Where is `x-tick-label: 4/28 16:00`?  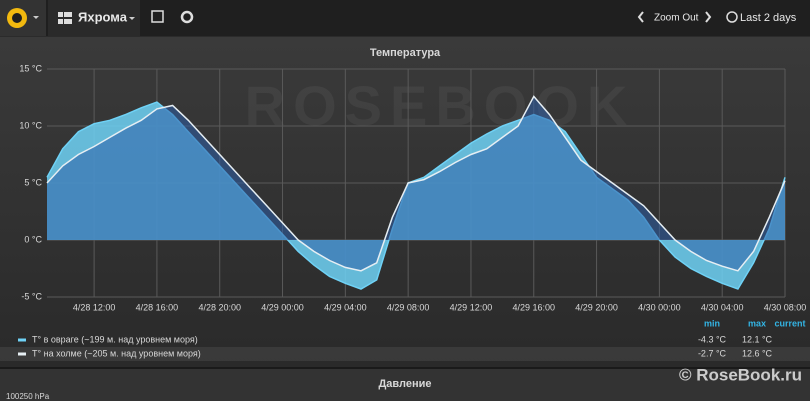
x-tick-label: 4/28 16:00 is located at coordinates (157, 307).